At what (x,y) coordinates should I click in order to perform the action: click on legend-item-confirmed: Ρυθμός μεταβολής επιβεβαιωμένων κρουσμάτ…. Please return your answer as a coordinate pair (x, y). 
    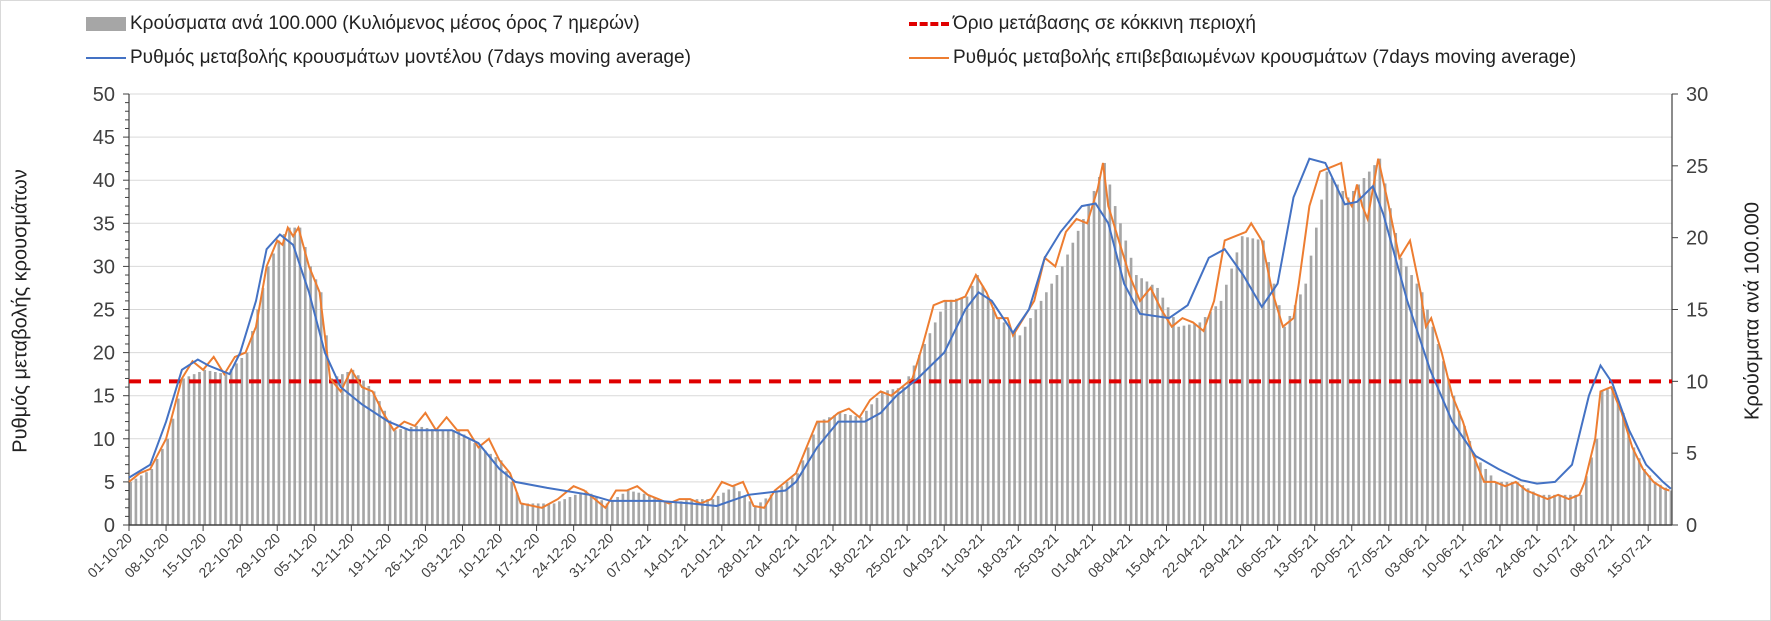
    Looking at the image, I should click on (1242, 58).